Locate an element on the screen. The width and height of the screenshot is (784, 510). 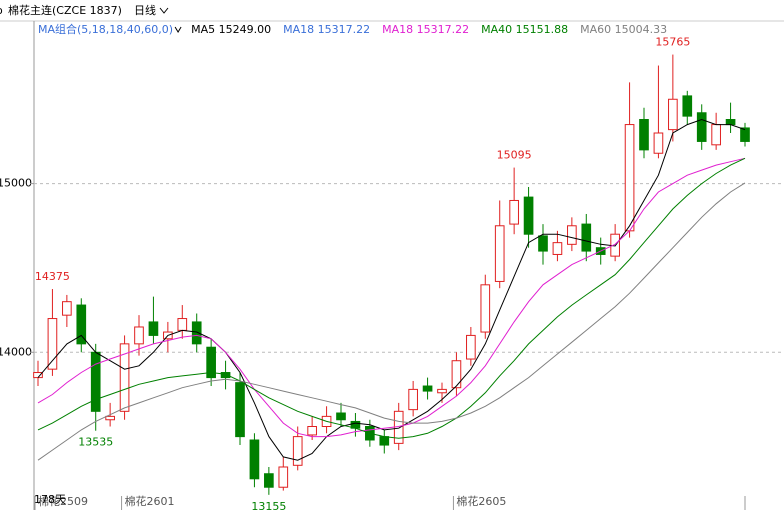
extreme-label: 15095 is located at coordinates (514, 155).